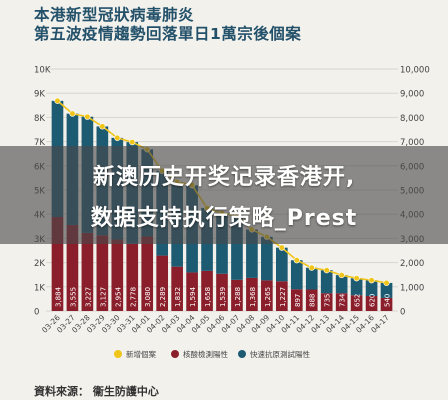  What do you see at coordinates (39, 119) in the screenshot?
I see `left-tick-label: 8K` at bounding box center [39, 119].